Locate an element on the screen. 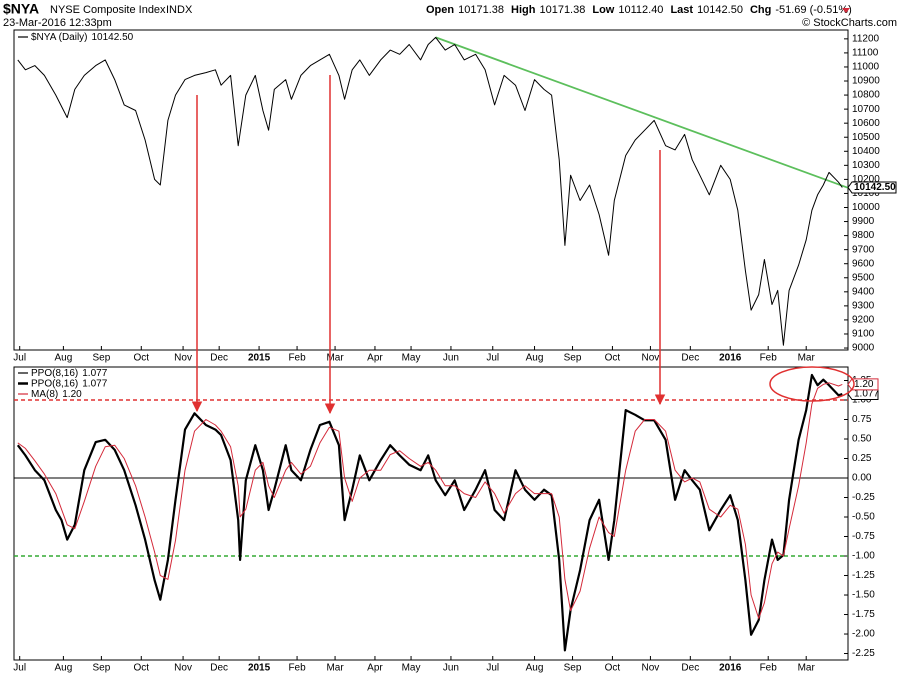 The height and width of the screenshot is (675, 900). quote-label: Low is located at coordinates (603, 10).